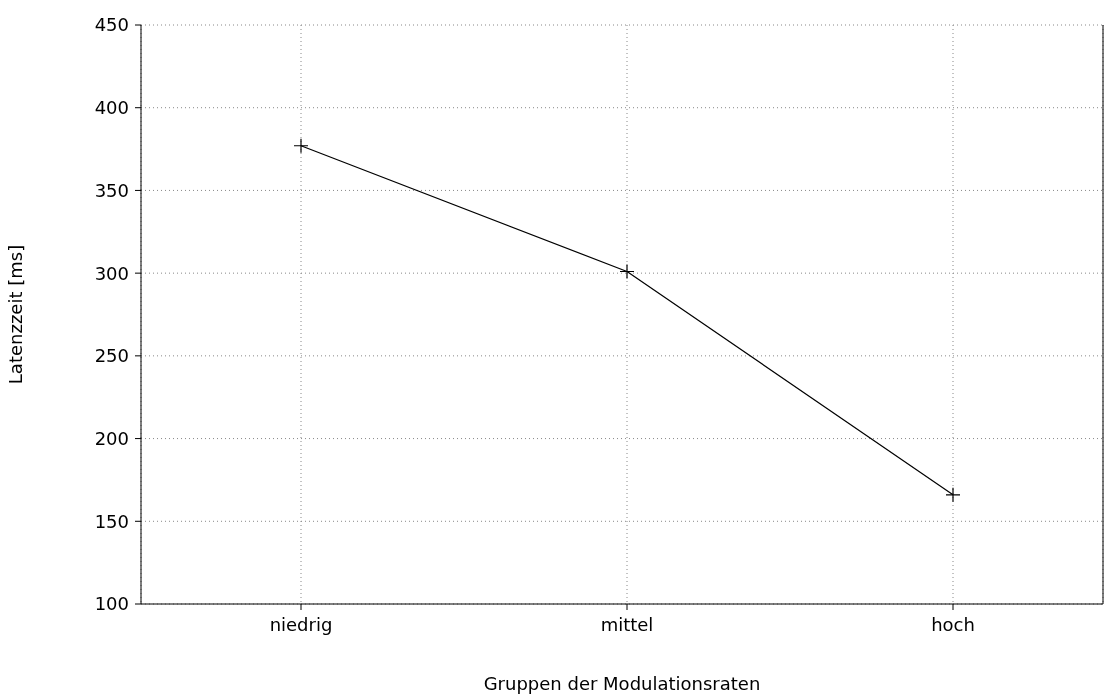 The height and width of the screenshot is (694, 1105). I want to click on y-tick-label: 400, so click(111, 108).